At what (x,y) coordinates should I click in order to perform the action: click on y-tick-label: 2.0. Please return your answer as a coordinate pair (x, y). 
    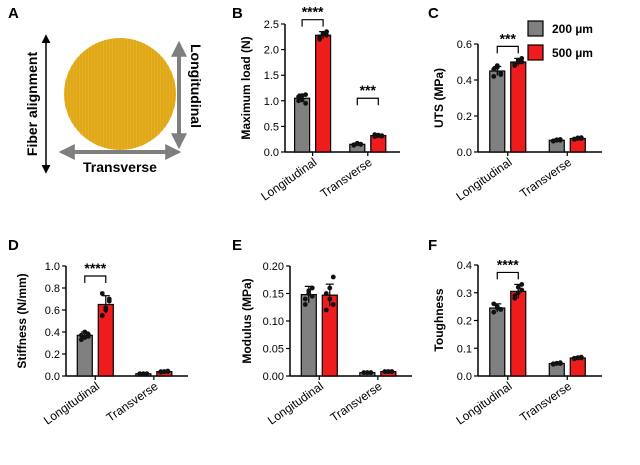
    Looking at the image, I should click on (271, 51).